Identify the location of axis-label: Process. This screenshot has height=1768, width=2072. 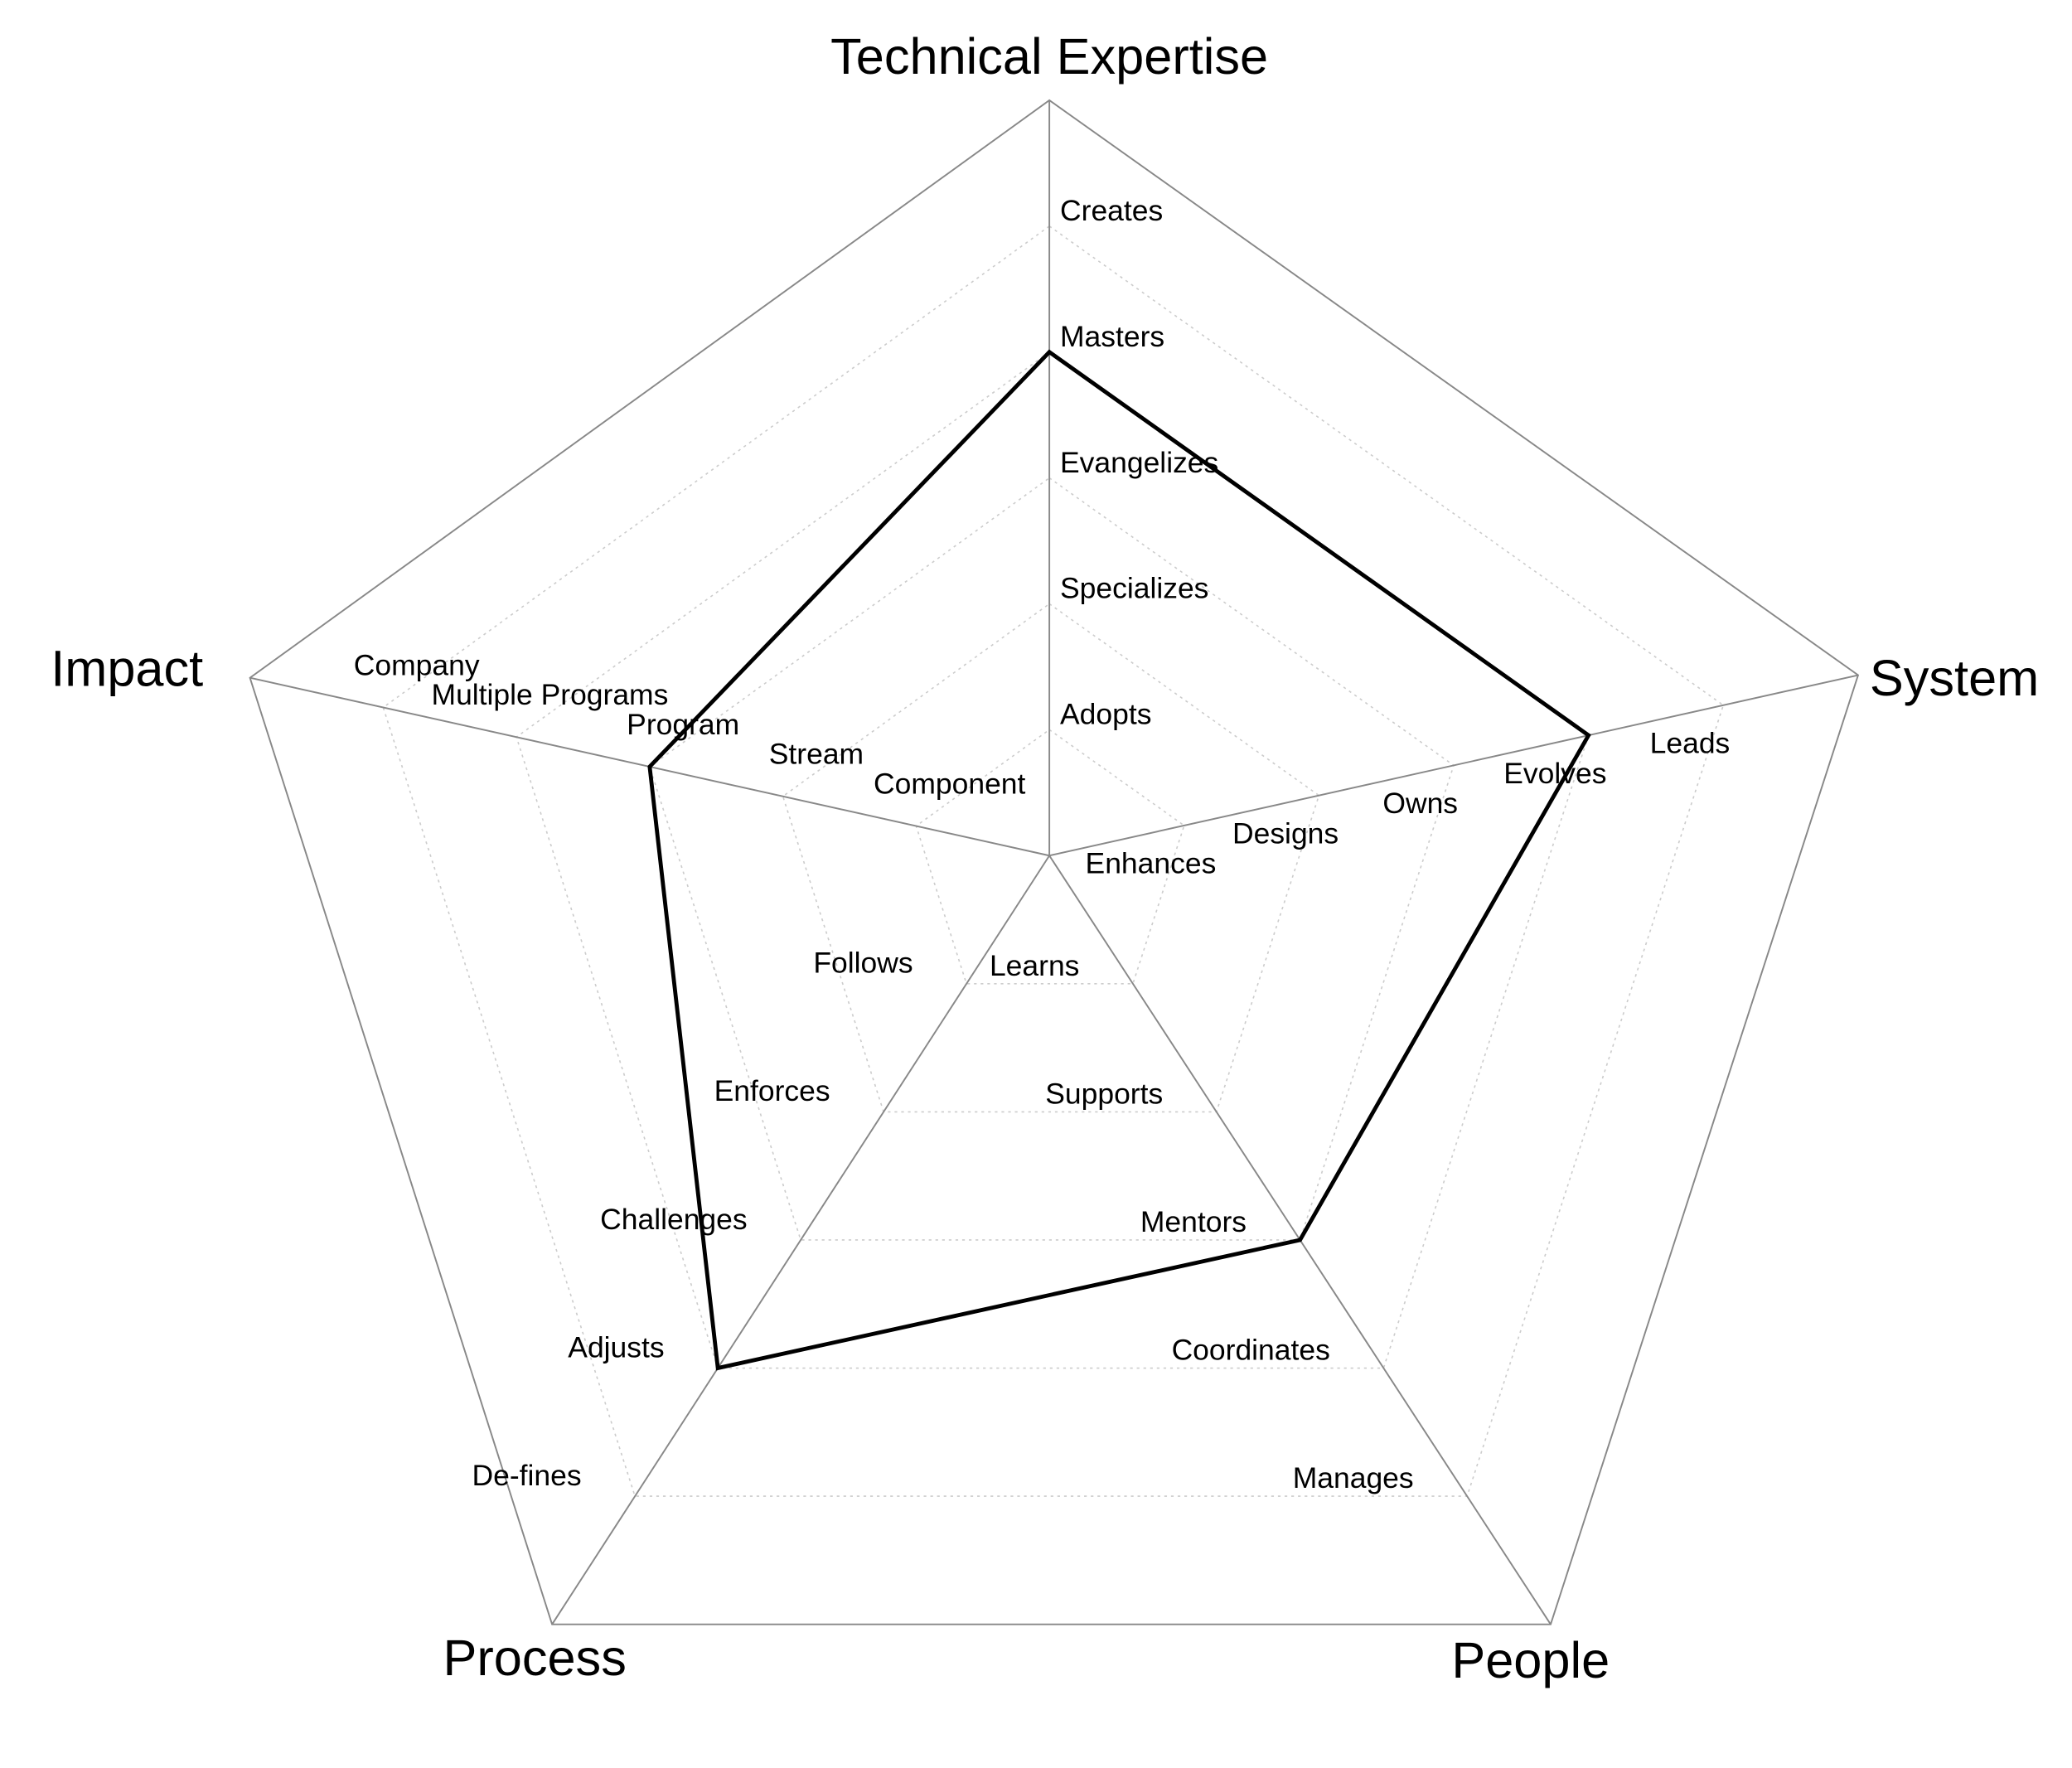
(534, 1658).